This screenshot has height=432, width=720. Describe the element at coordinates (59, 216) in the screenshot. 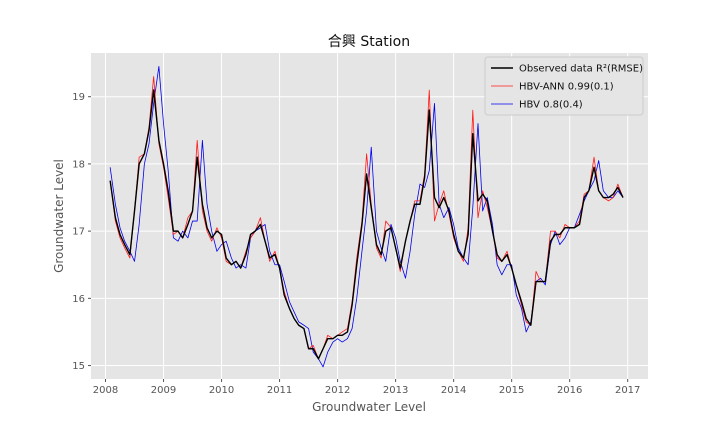

I see `y-axis-label: Groundwater Level` at that location.